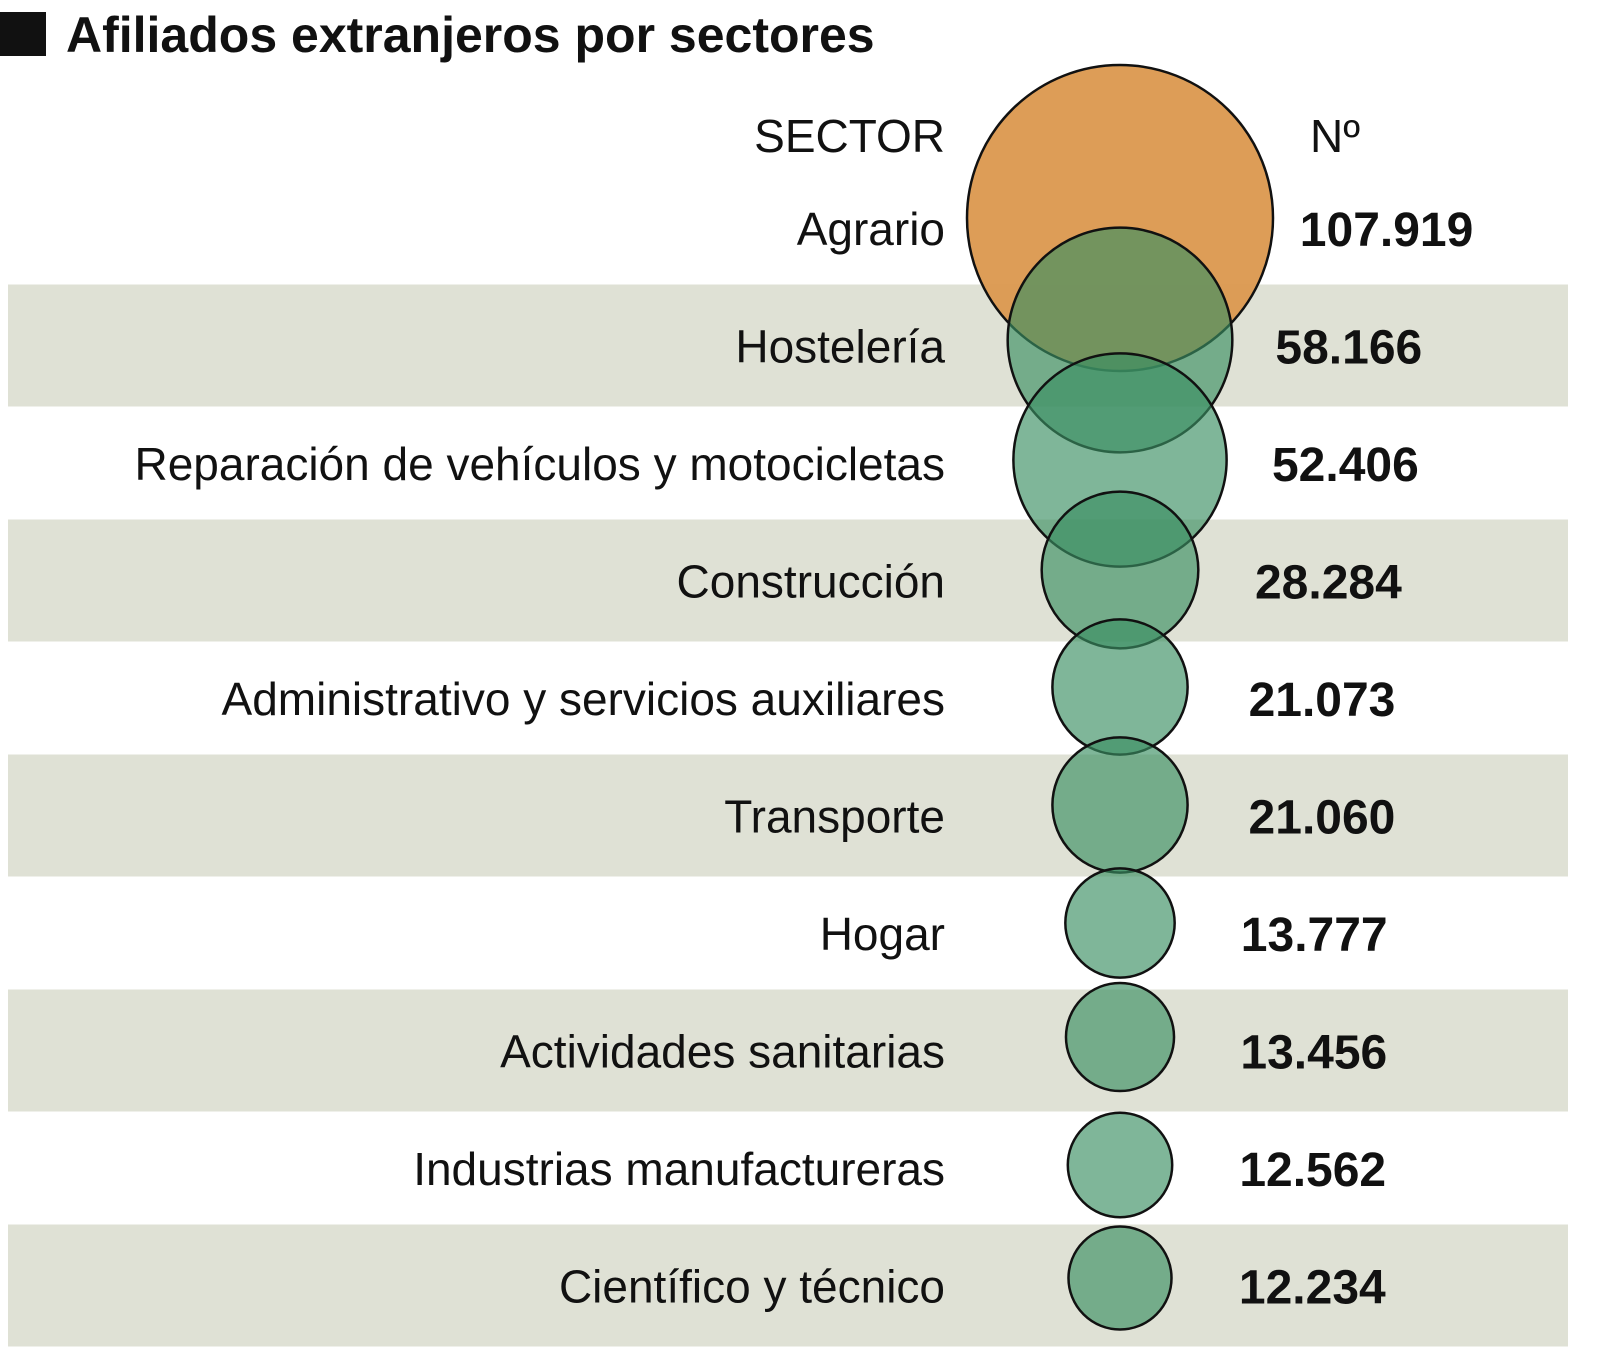  What do you see at coordinates (1312, 1288) in the screenshot?
I see `value-label: 12.234` at bounding box center [1312, 1288].